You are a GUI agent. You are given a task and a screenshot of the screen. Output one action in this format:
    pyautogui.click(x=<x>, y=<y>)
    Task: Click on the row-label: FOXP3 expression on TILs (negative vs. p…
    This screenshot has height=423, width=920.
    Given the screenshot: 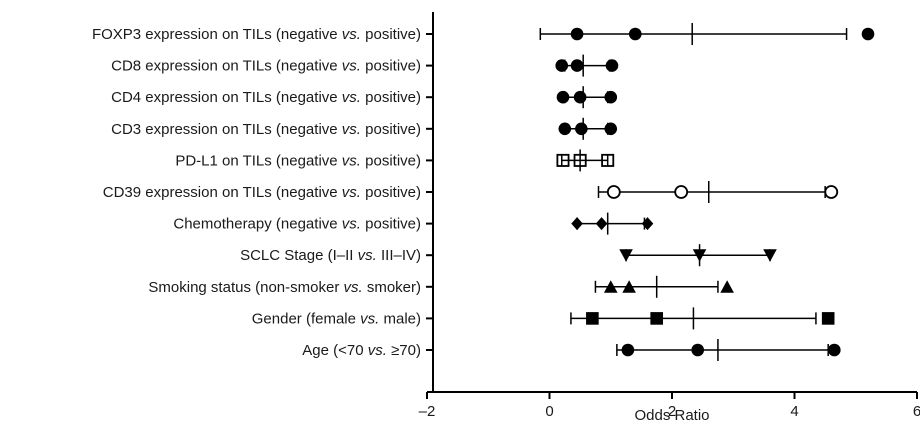 What is the action you would take?
    pyautogui.click(x=256, y=34)
    